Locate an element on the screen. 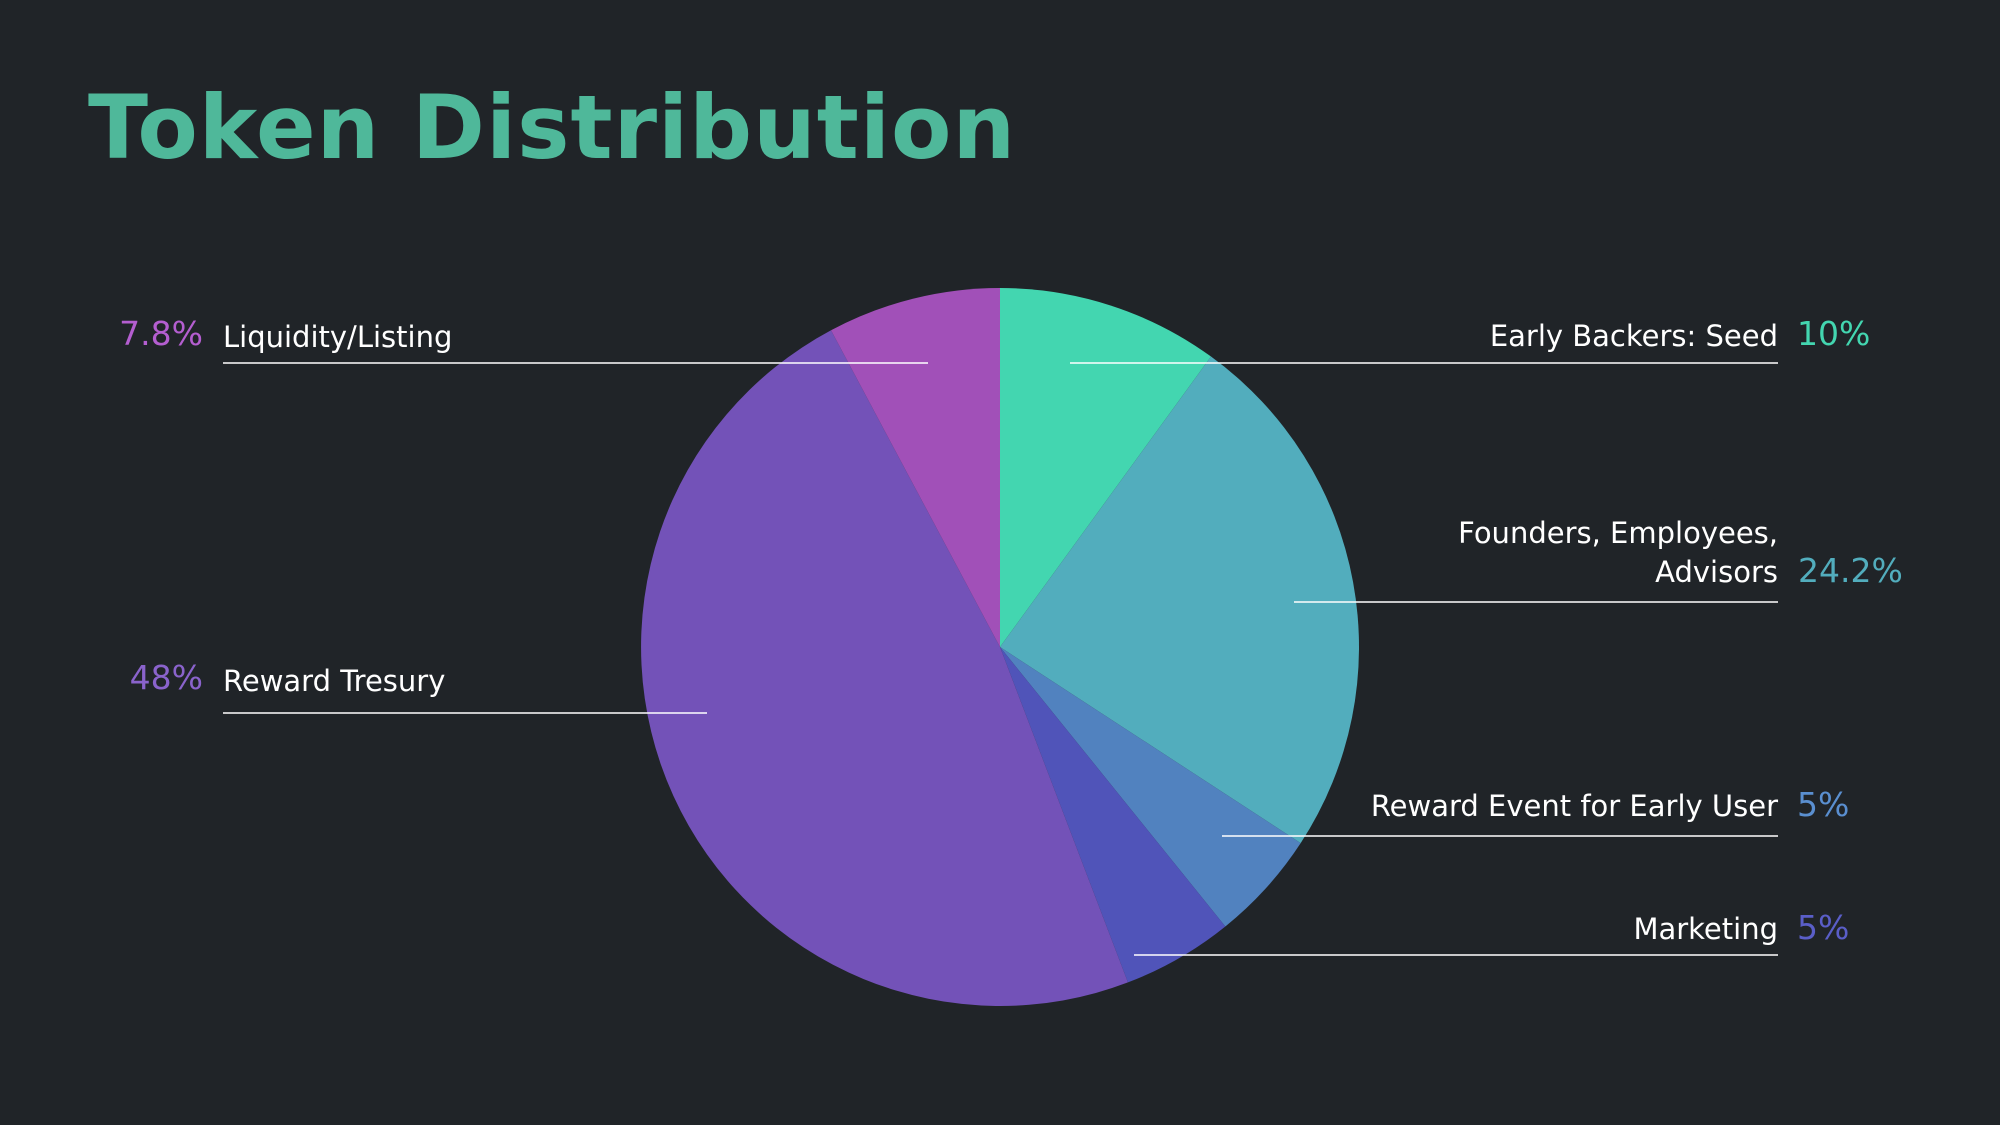  slice-label-reward-tresury: Reward Tresury is located at coordinates (334, 681).